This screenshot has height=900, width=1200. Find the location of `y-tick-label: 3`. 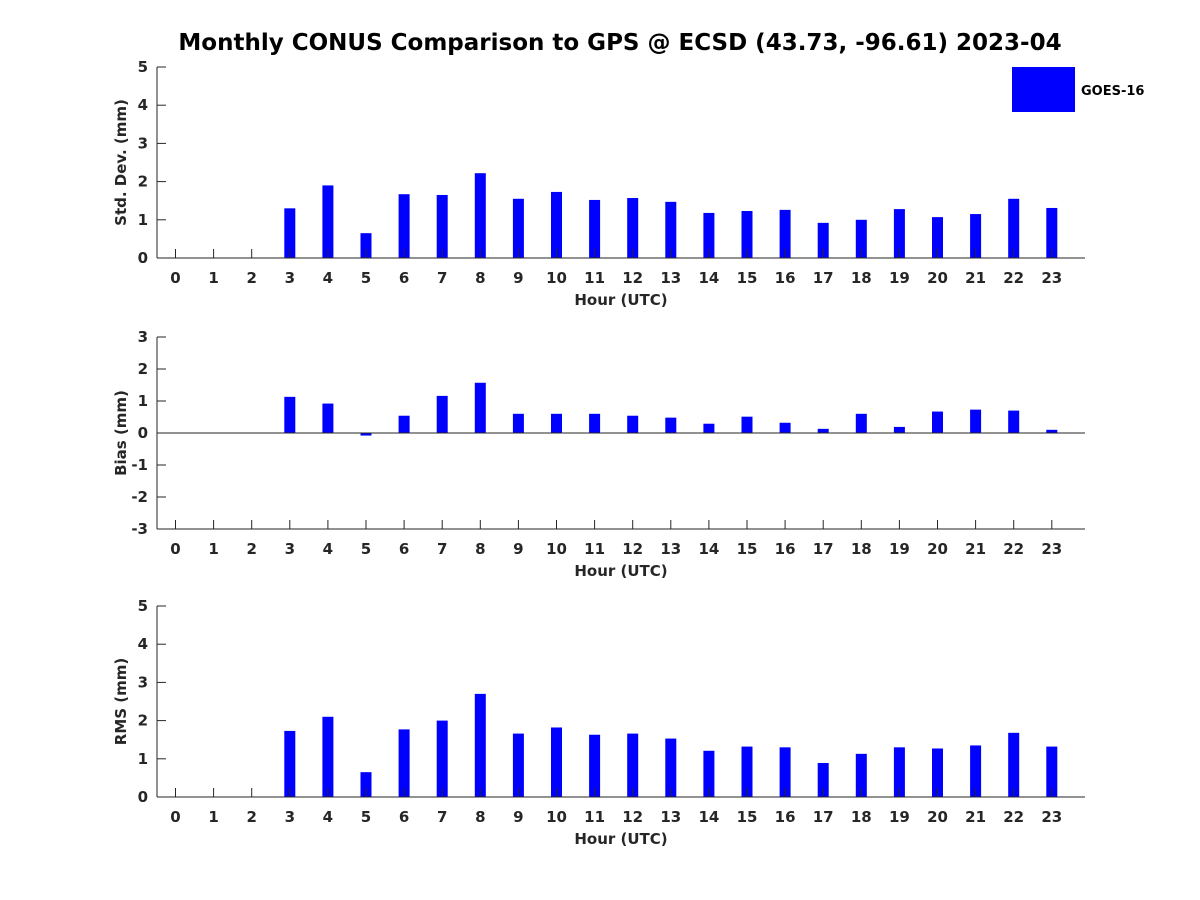

y-tick-label: 3 is located at coordinates (143, 337).